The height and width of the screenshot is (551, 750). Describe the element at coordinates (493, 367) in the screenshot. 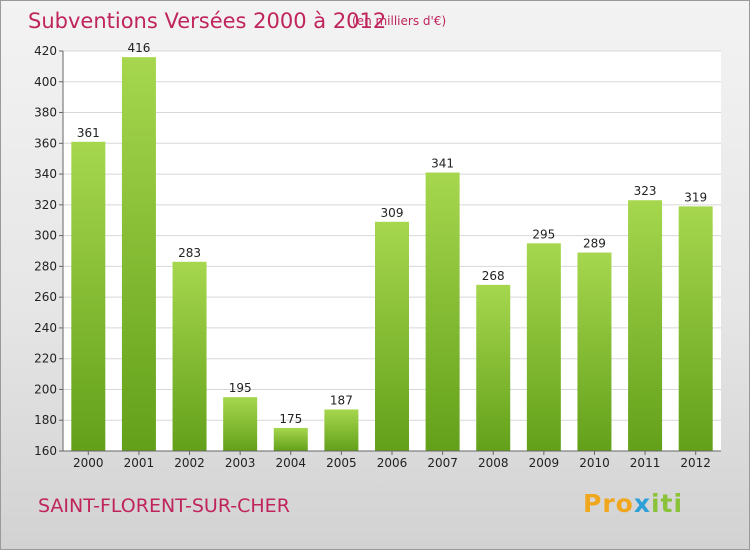

I see `bar-2008` at that location.